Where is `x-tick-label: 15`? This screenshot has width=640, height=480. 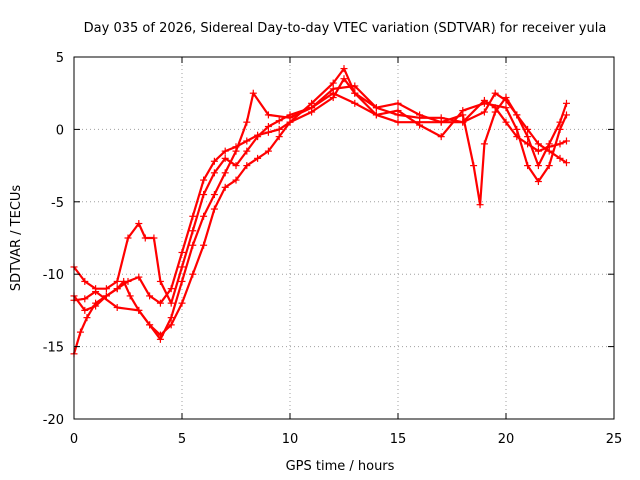
x-tick-label: 15 is located at coordinates (398, 439).